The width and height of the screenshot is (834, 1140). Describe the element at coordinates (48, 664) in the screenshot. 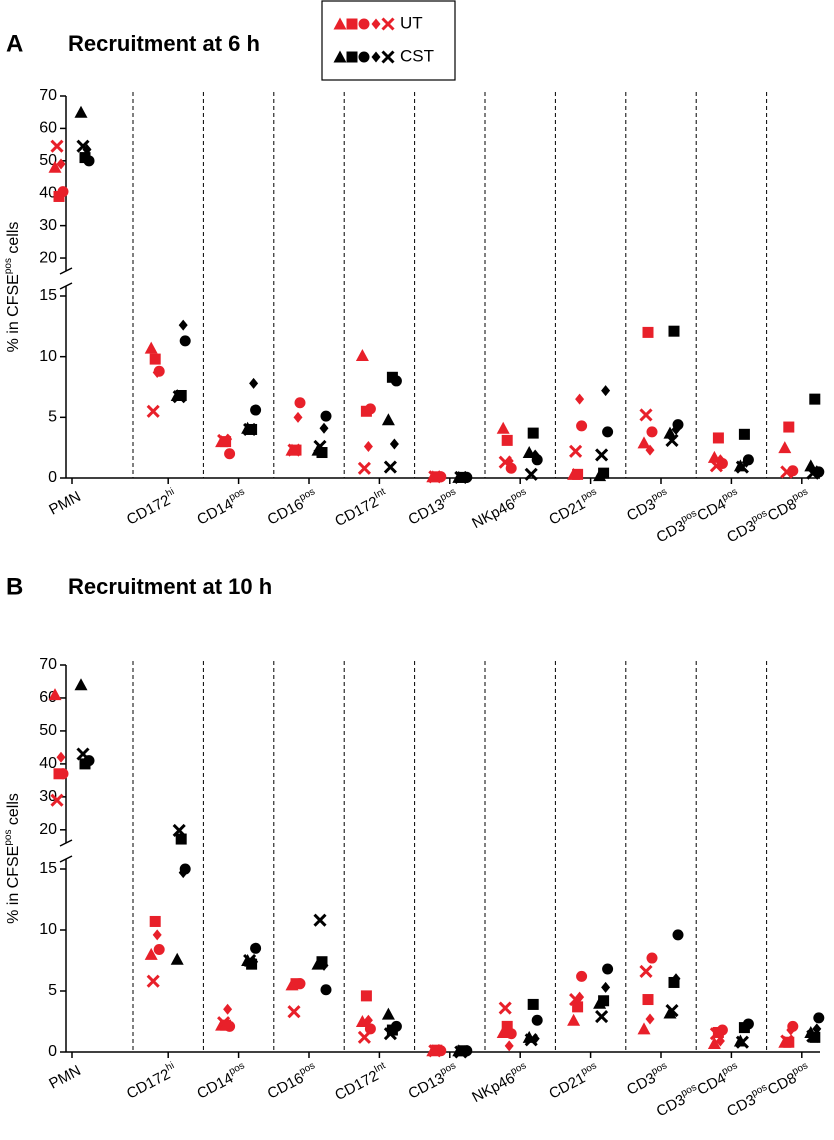

I see `y-tick-label: 70` at that location.